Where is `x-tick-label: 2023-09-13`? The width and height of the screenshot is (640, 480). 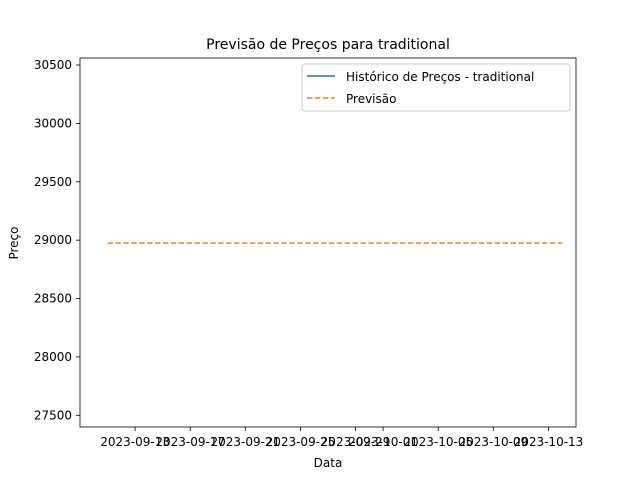
x-tick-label: 2023-09-13 is located at coordinates (135, 442).